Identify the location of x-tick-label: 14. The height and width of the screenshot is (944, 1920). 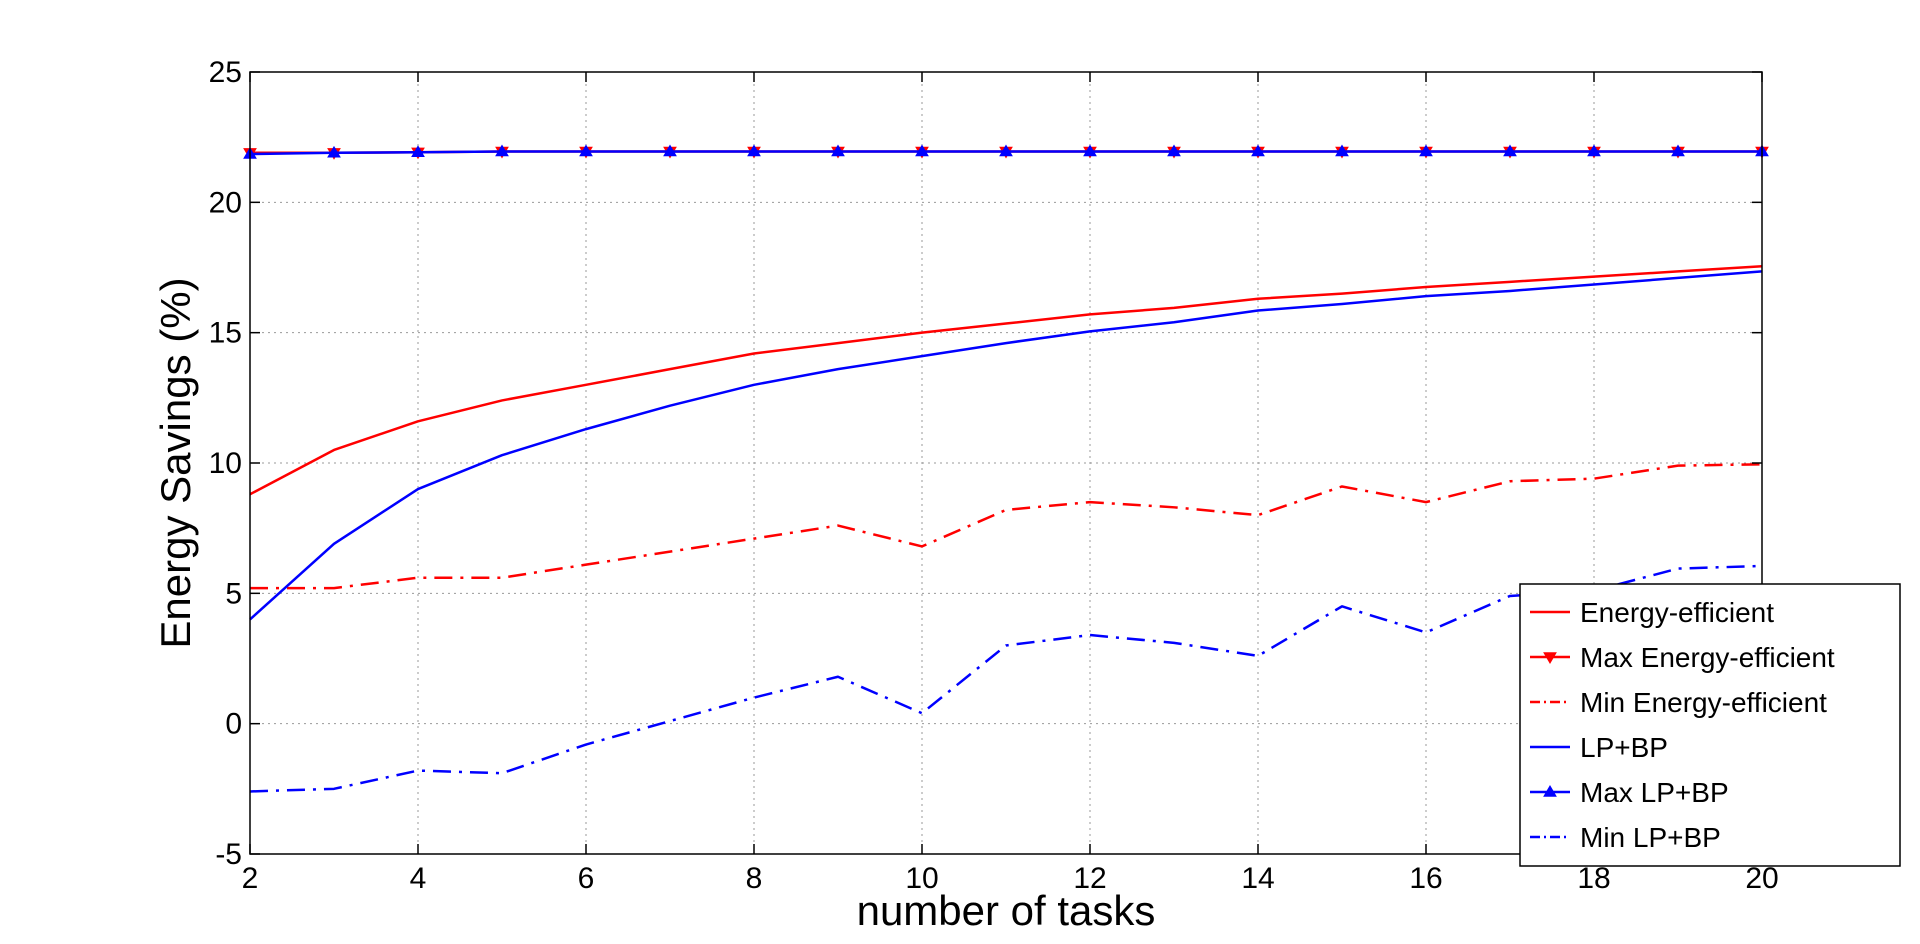
(1257, 878).